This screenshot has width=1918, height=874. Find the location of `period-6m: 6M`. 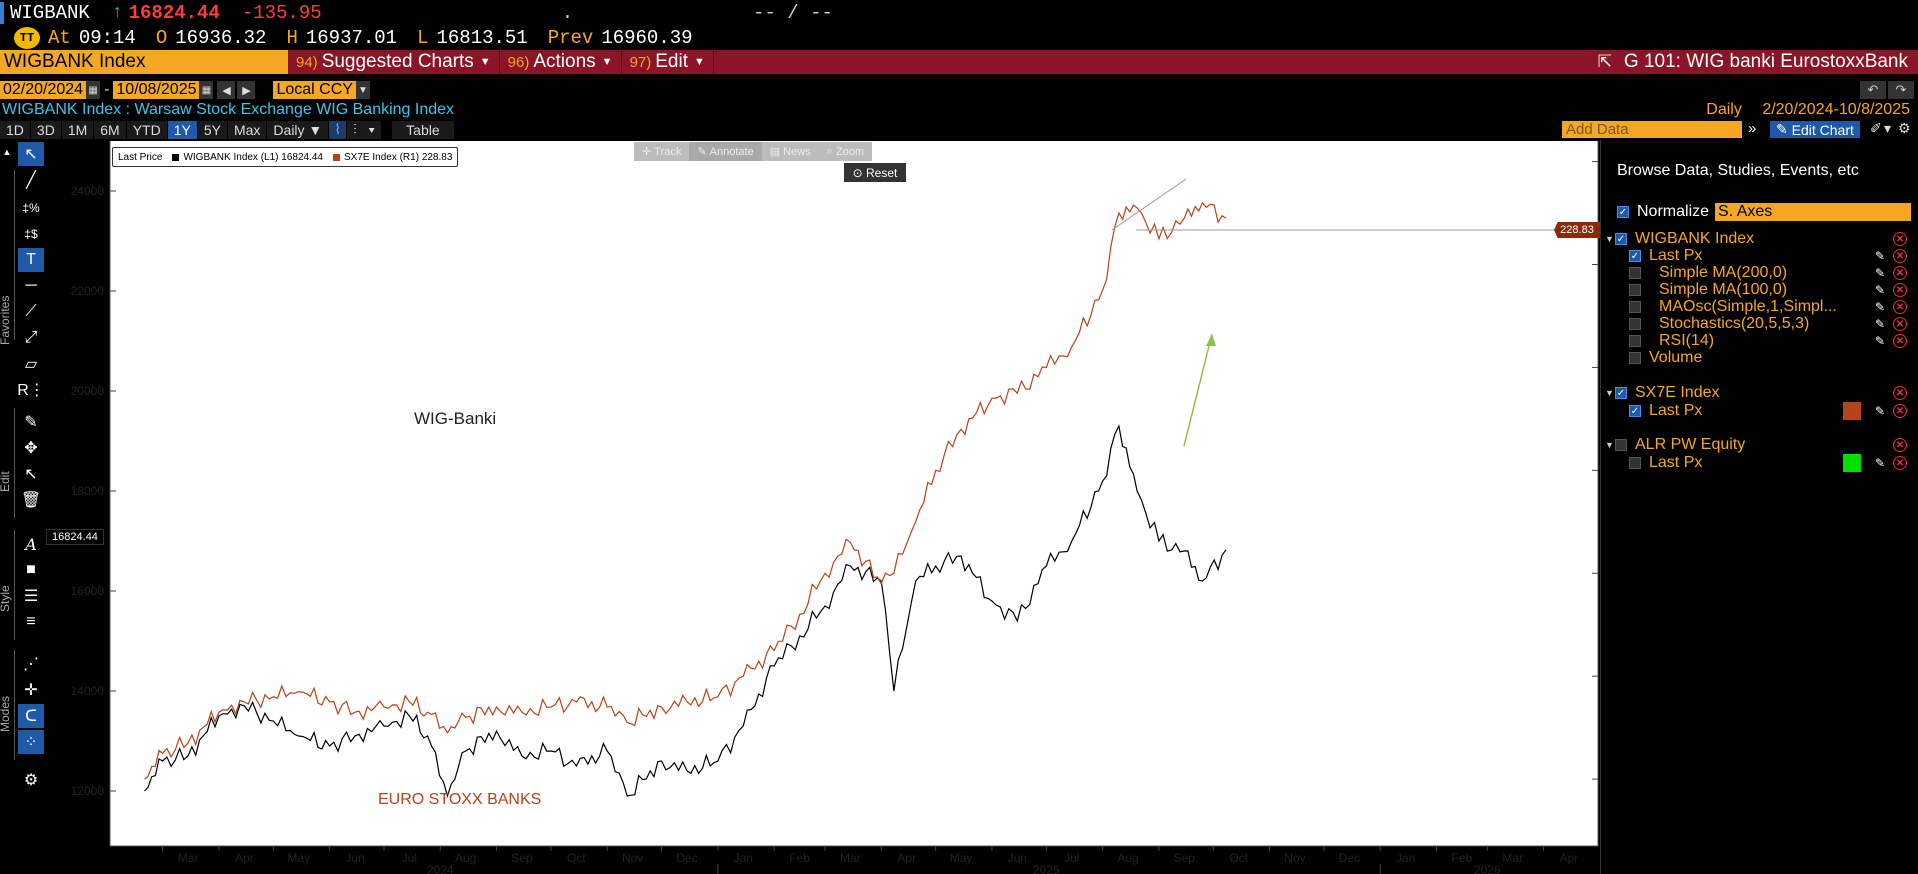

period-6m: 6M is located at coordinates (110, 129).